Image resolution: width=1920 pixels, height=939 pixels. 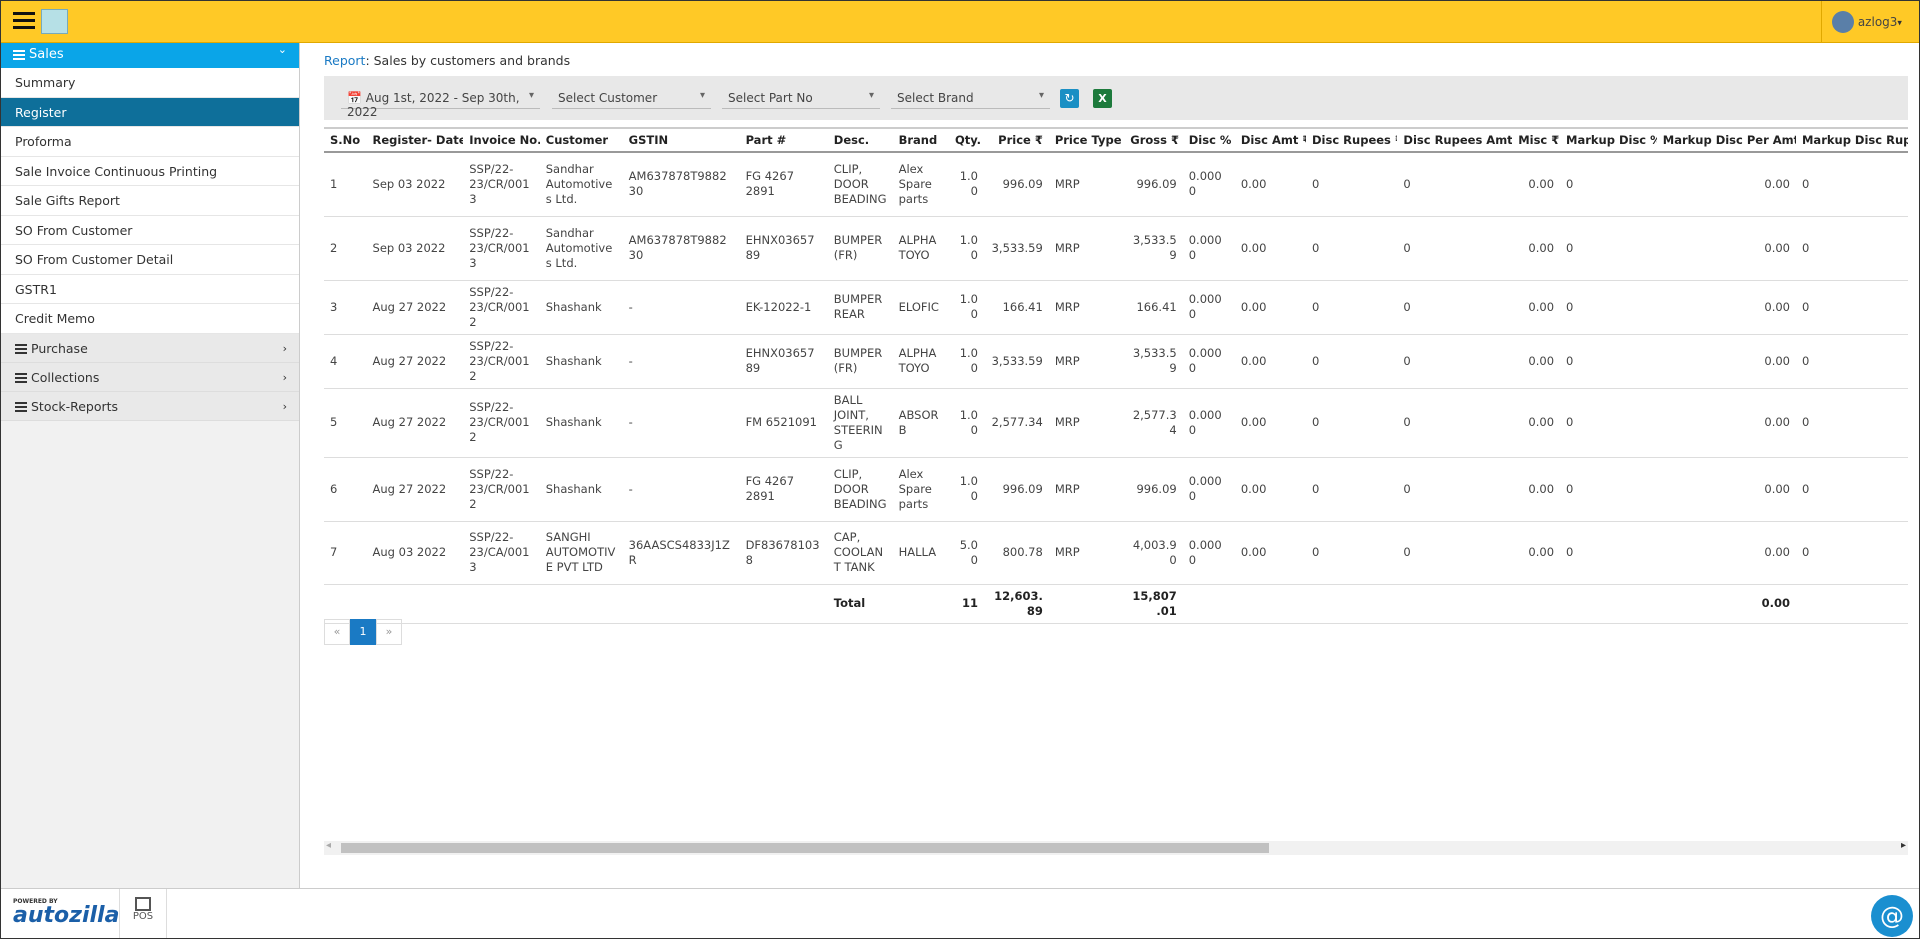 I want to click on report-link: Report, so click(x=345, y=60).